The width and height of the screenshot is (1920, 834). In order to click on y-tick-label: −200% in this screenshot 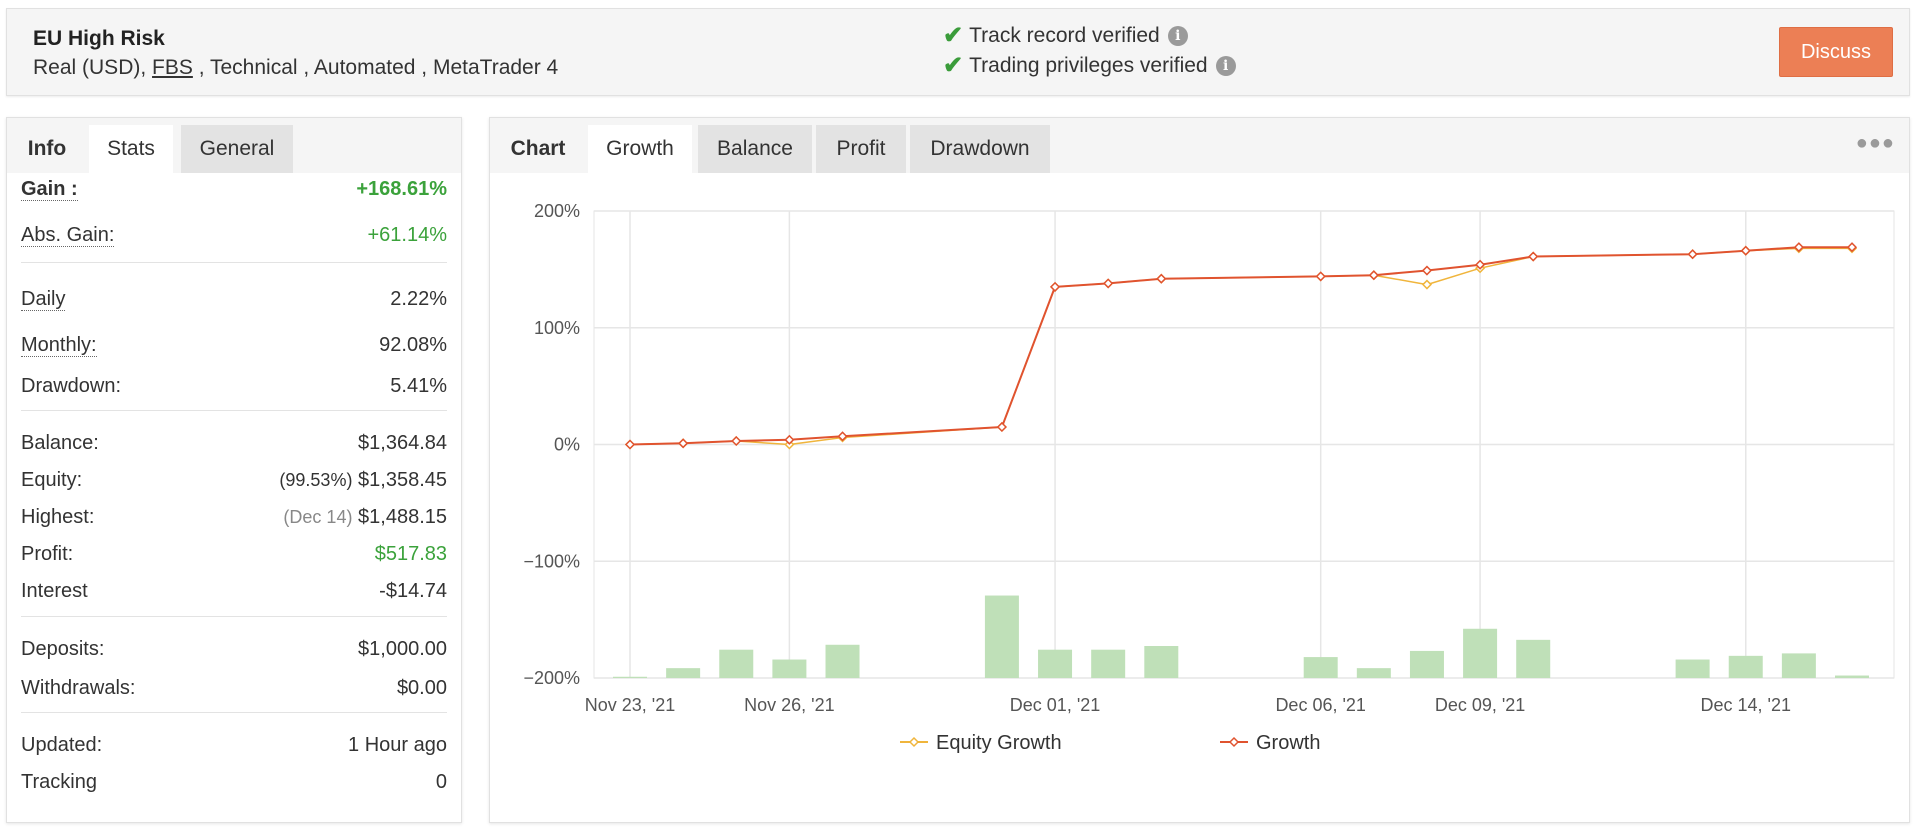, I will do `click(551, 678)`.